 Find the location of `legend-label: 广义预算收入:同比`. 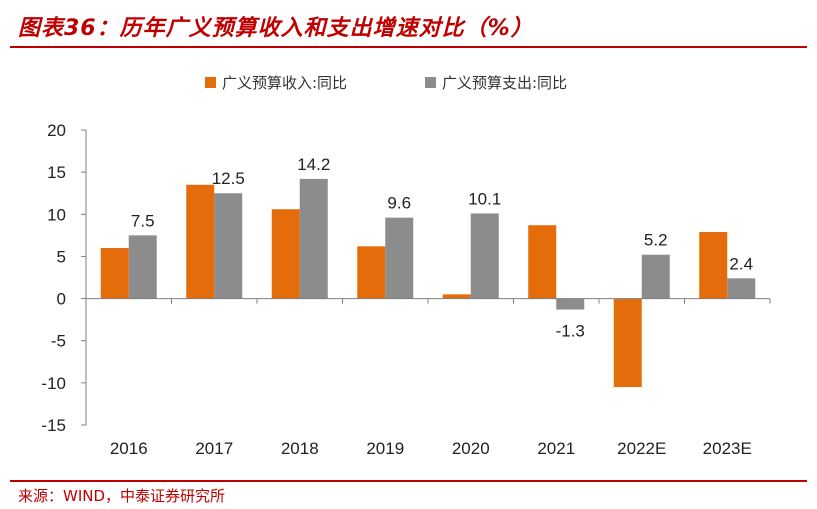

legend-label: 广义预算收入:同比 is located at coordinates (284, 83).